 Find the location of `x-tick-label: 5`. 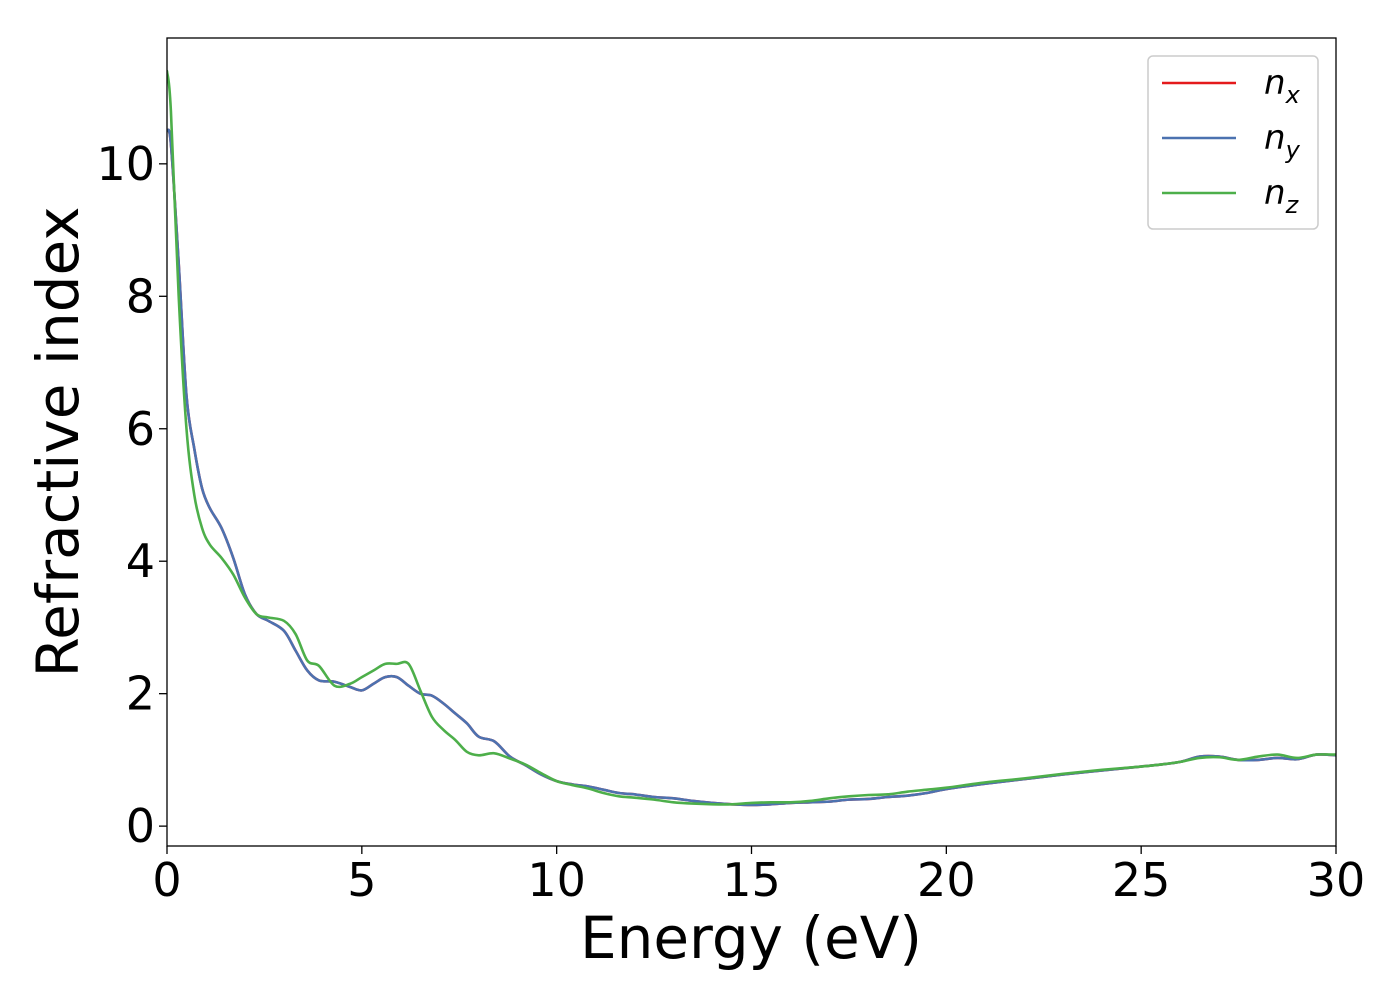

x-tick-label: 5 is located at coordinates (361, 880).